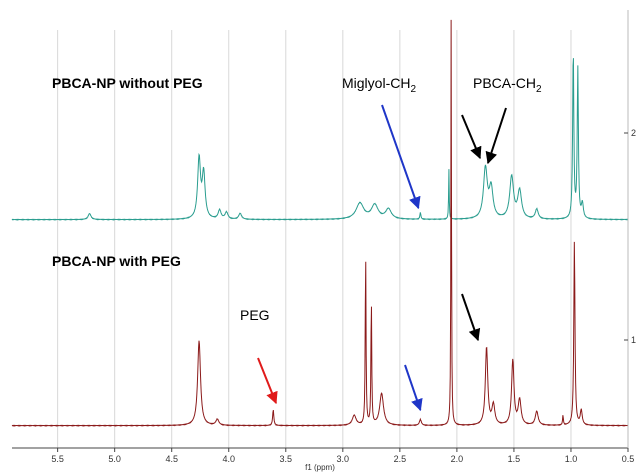 Image resolution: width=638 pixels, height=474 pixels. What do you see at coordinates (116, 261) in the screenshot?
I see `label-with-peg: PBCA-NP with PEG` at bounding box center [116, 261].